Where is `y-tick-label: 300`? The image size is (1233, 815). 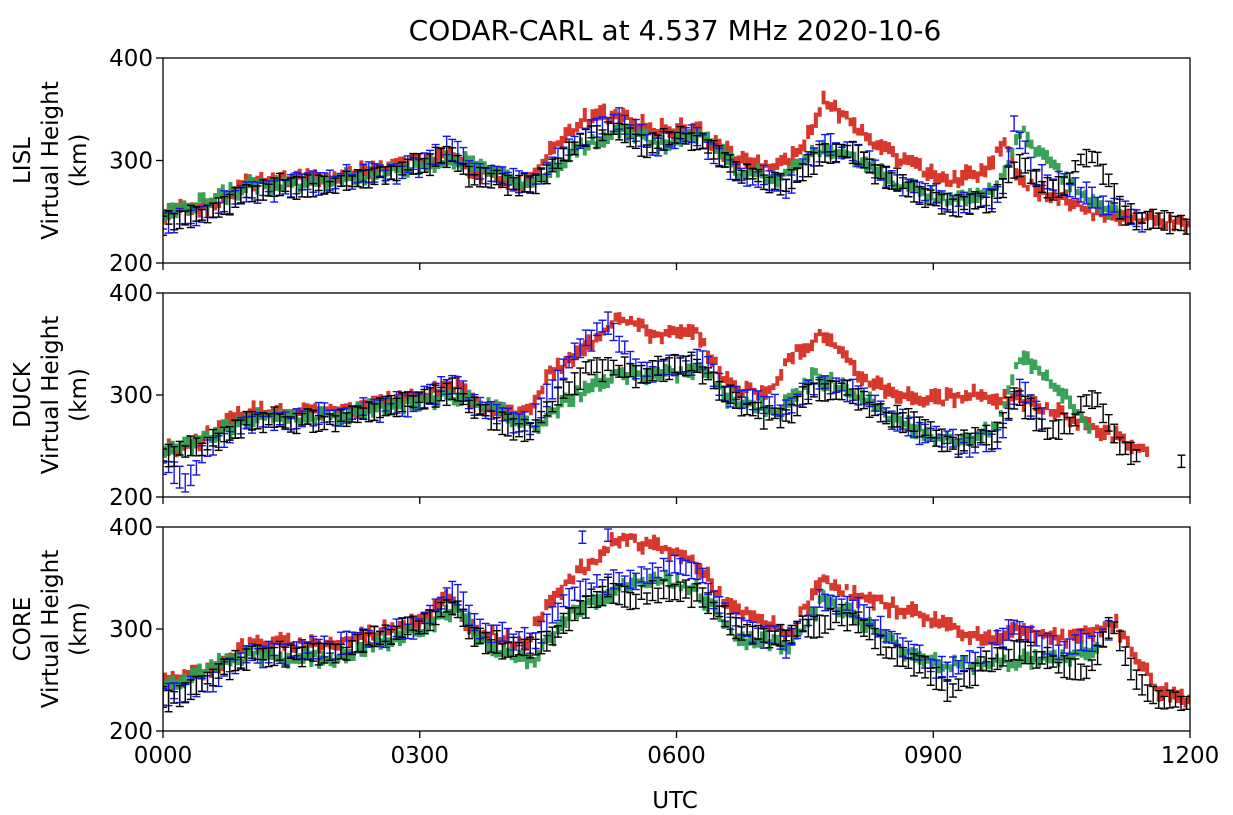 y-tick-label: 300 is located at coordinates (131, 396).